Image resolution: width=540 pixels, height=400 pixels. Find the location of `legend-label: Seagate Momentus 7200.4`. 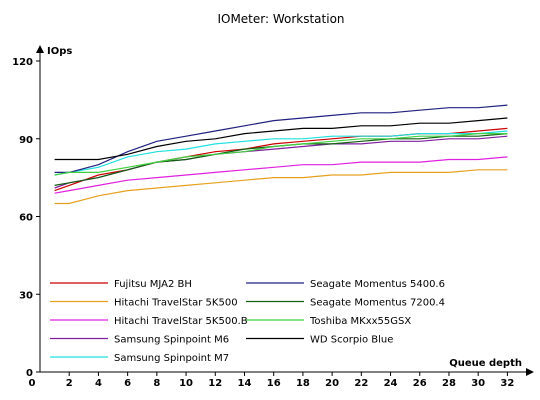

legend-label: Seagate Momentus 7200.4 is located at coordinates (377, 303).